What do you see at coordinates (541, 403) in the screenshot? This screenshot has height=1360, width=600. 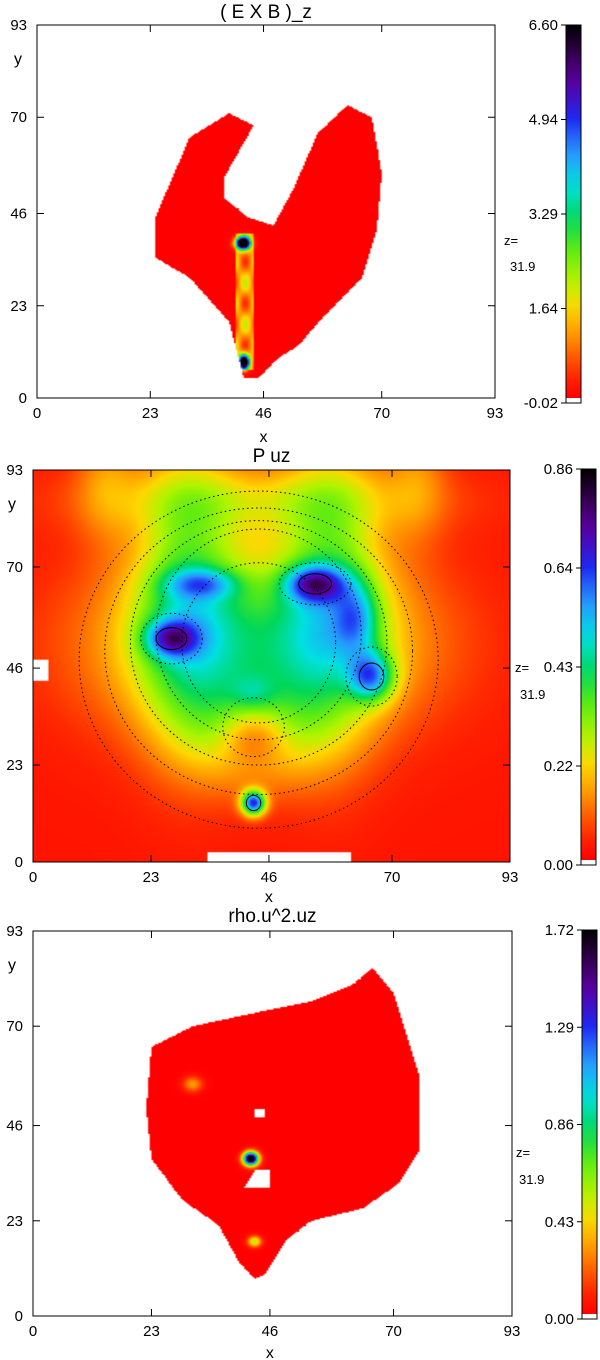 I see `colorbar-tick-label: -0.02` at bounding box center [541, 403].